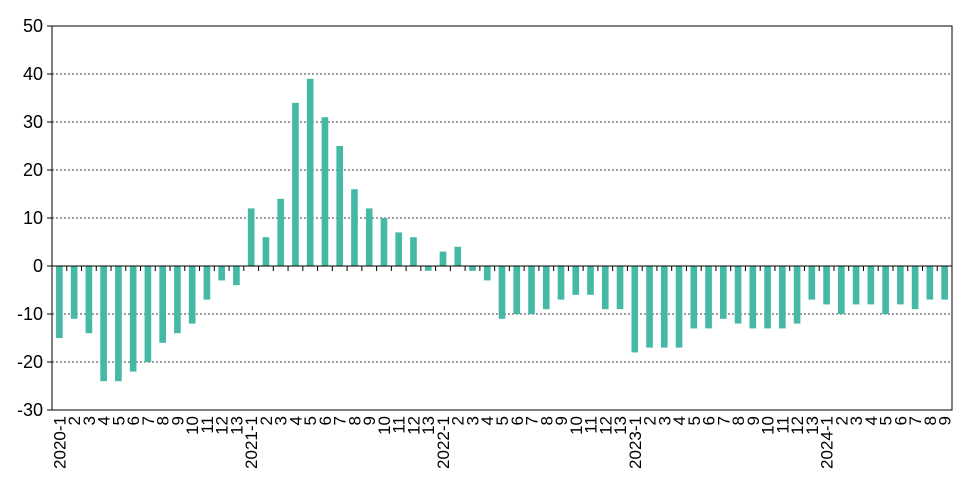 The width and height of the screenshot is (968, 490). I want to click on x-tick-label: 2024-1, so click(827, 442).